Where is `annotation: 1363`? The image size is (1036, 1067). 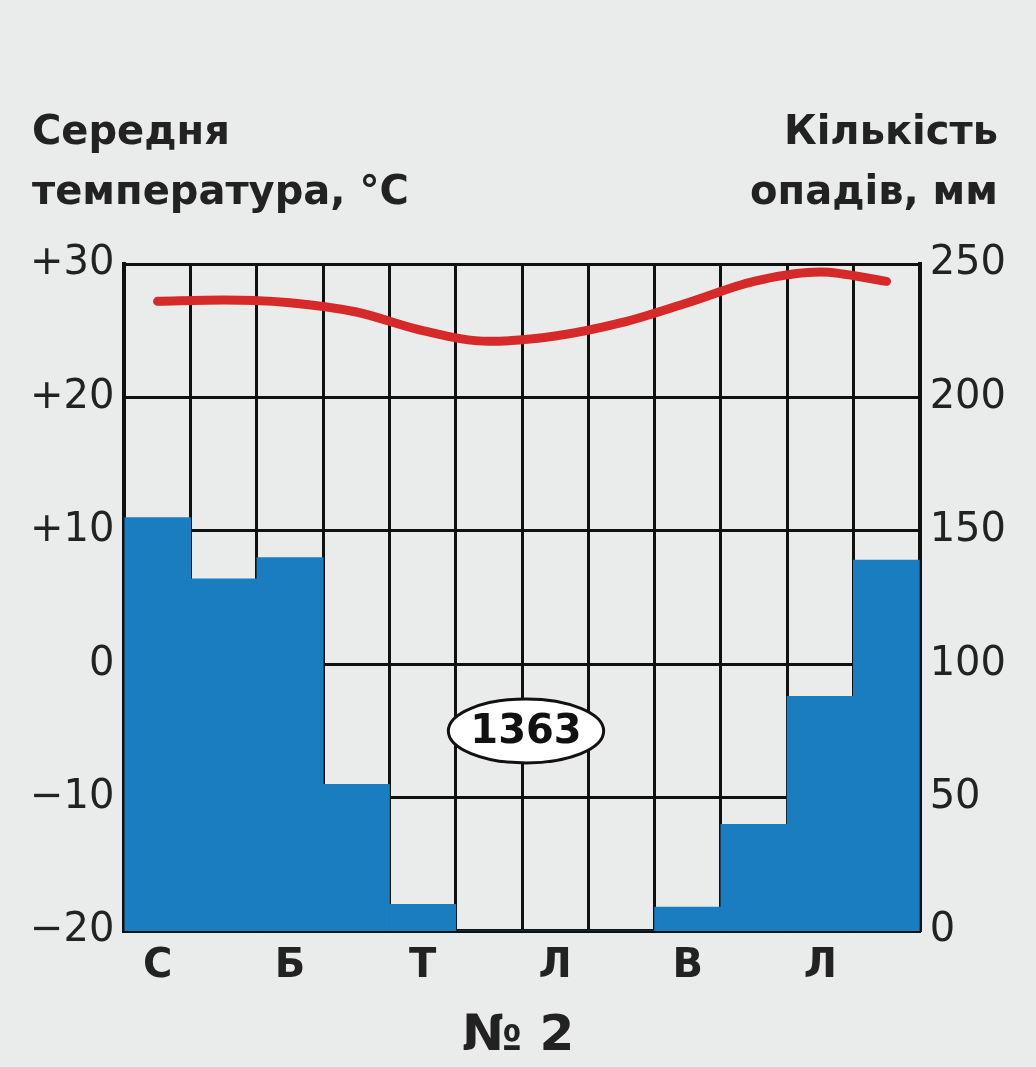
annotation: 1363 is located at coordinates (526, 729).